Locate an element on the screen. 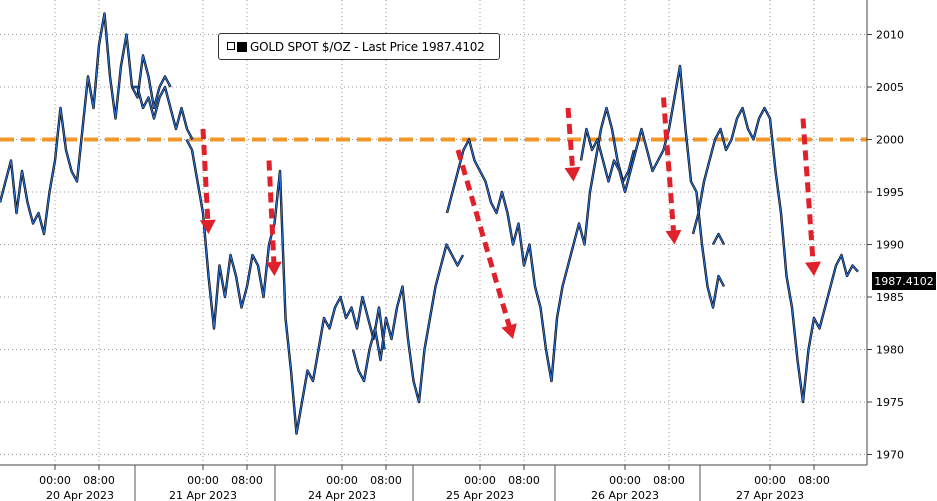 The height and width of the screenshot is (501, 937). legend-swatch-icon is located at coordinates (242, 46).